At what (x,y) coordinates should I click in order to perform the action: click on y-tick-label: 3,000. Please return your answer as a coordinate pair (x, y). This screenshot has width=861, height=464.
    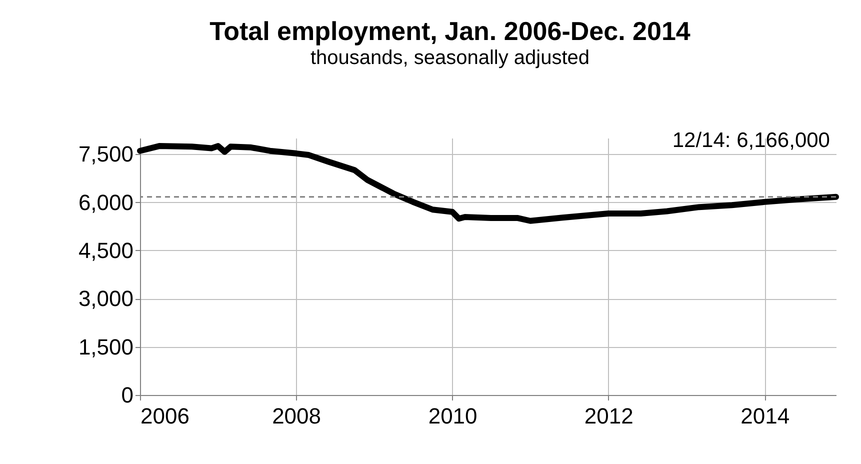
    Looking at the image, I should click on (106, 299).